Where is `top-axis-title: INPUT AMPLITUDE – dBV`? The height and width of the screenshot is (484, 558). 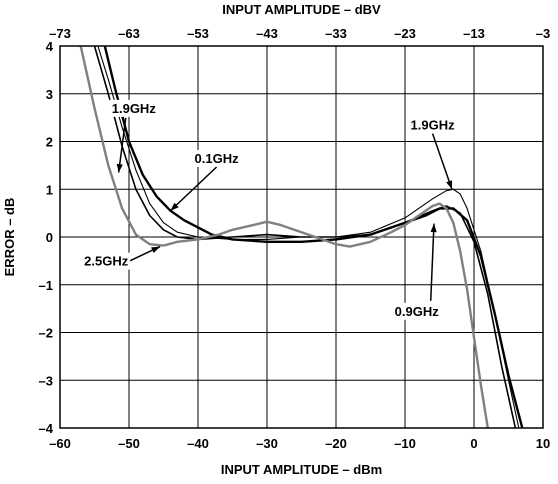
top-axis-title: INPUT AMPLITUDE – dBV is located at coordinates (301, 9).